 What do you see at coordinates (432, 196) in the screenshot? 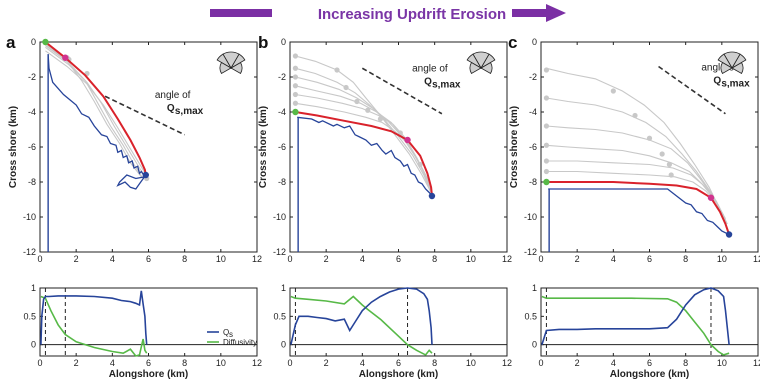
I see `panel-b-end-point` at bounding box center [432, 196].